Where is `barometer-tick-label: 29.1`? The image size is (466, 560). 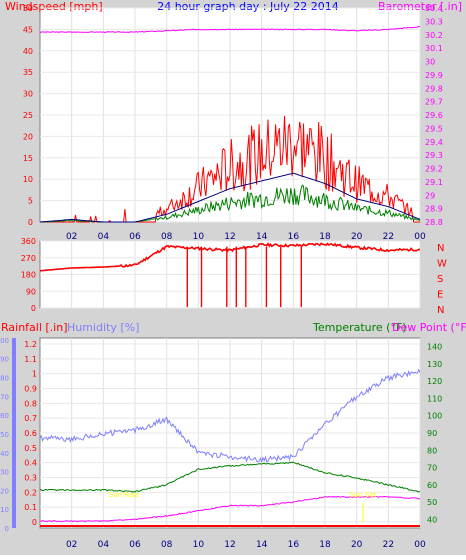
barometer-tick-label: 29.1 is located at coordinates (434, 182).